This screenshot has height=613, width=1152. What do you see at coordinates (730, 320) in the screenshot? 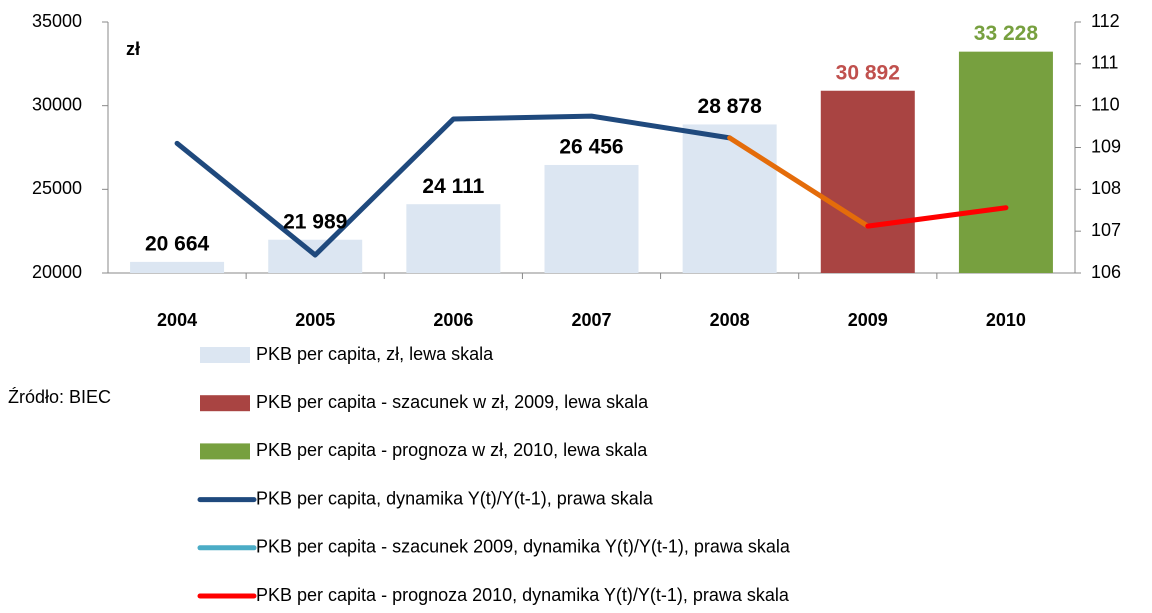
I see `x-tick-label: 2008` at bounding box center [730, 320].